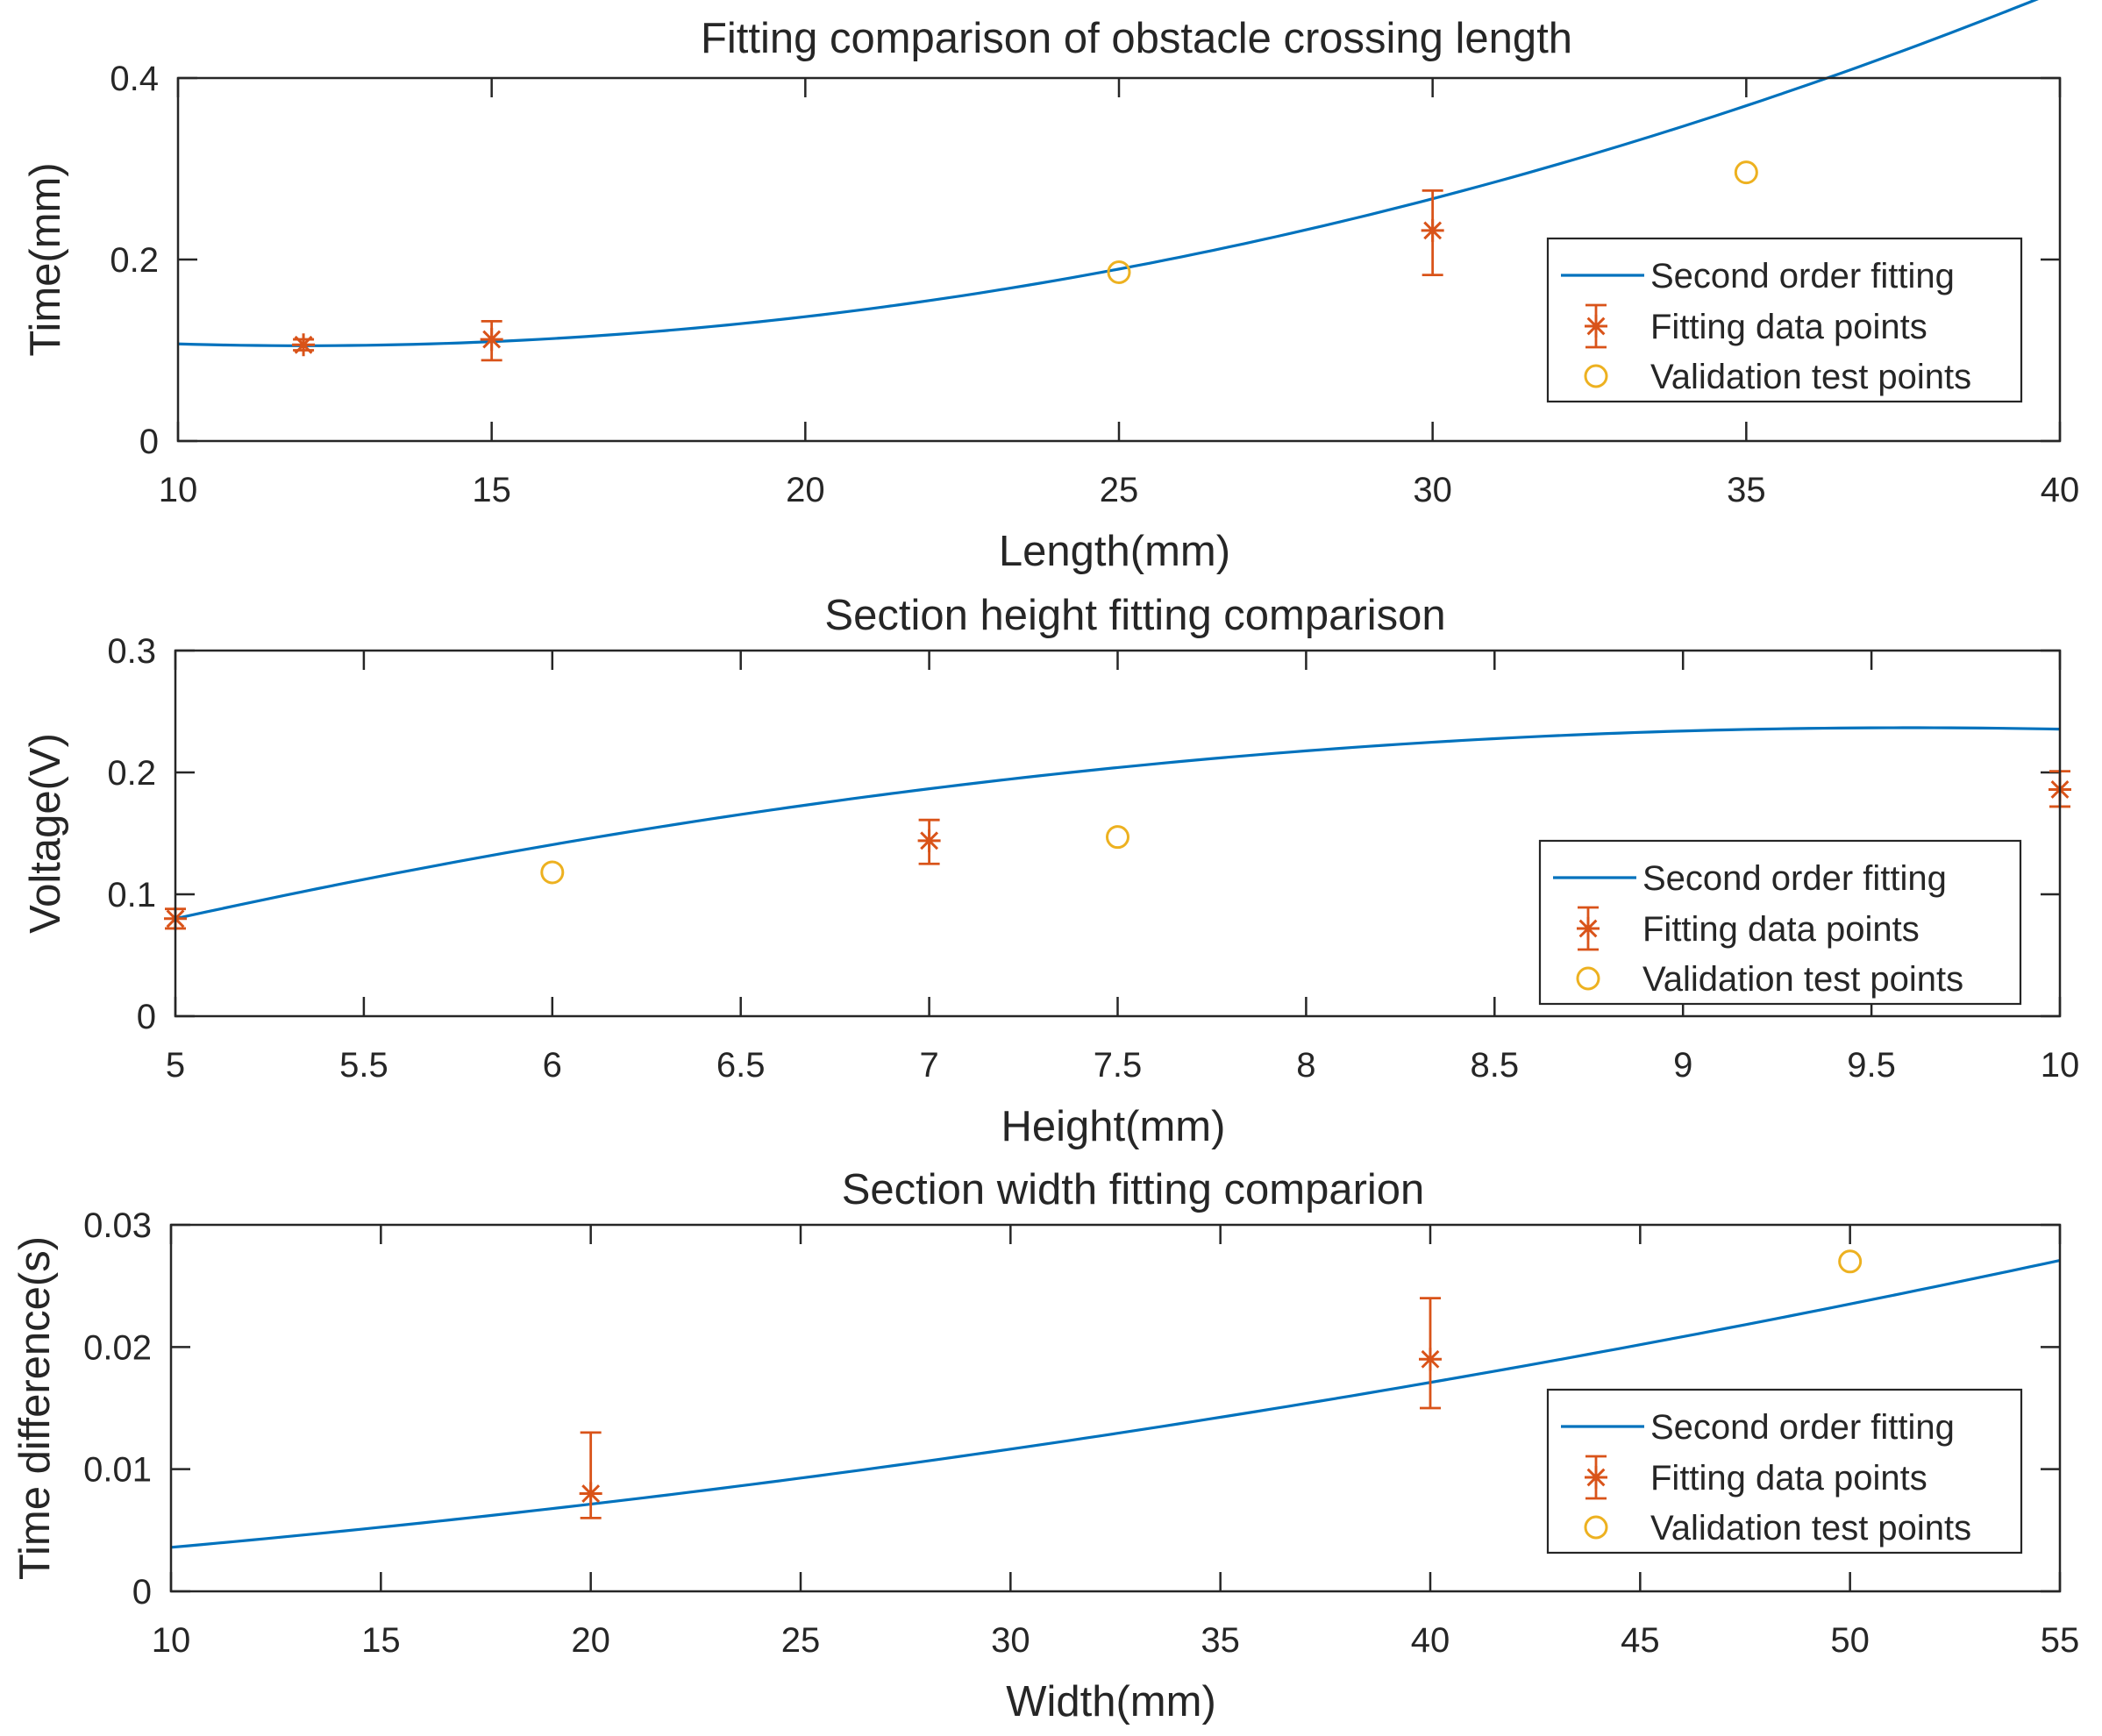 The image size is (2102, 1736). I want to click on y-tick-label: 0.01, so click(117, 1470).